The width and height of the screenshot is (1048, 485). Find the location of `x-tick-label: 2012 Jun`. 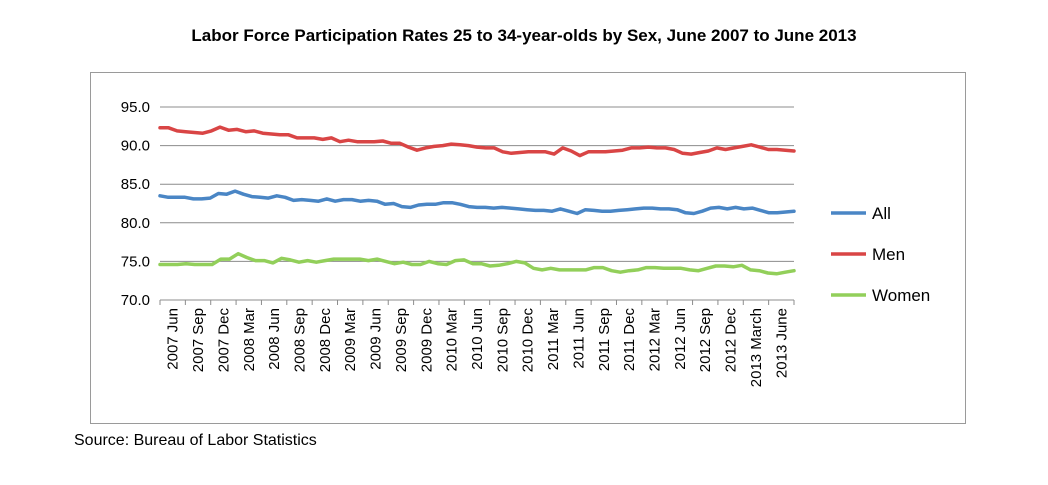

x-tick-label: 2012 Jun is located at coordinates (680, 339).